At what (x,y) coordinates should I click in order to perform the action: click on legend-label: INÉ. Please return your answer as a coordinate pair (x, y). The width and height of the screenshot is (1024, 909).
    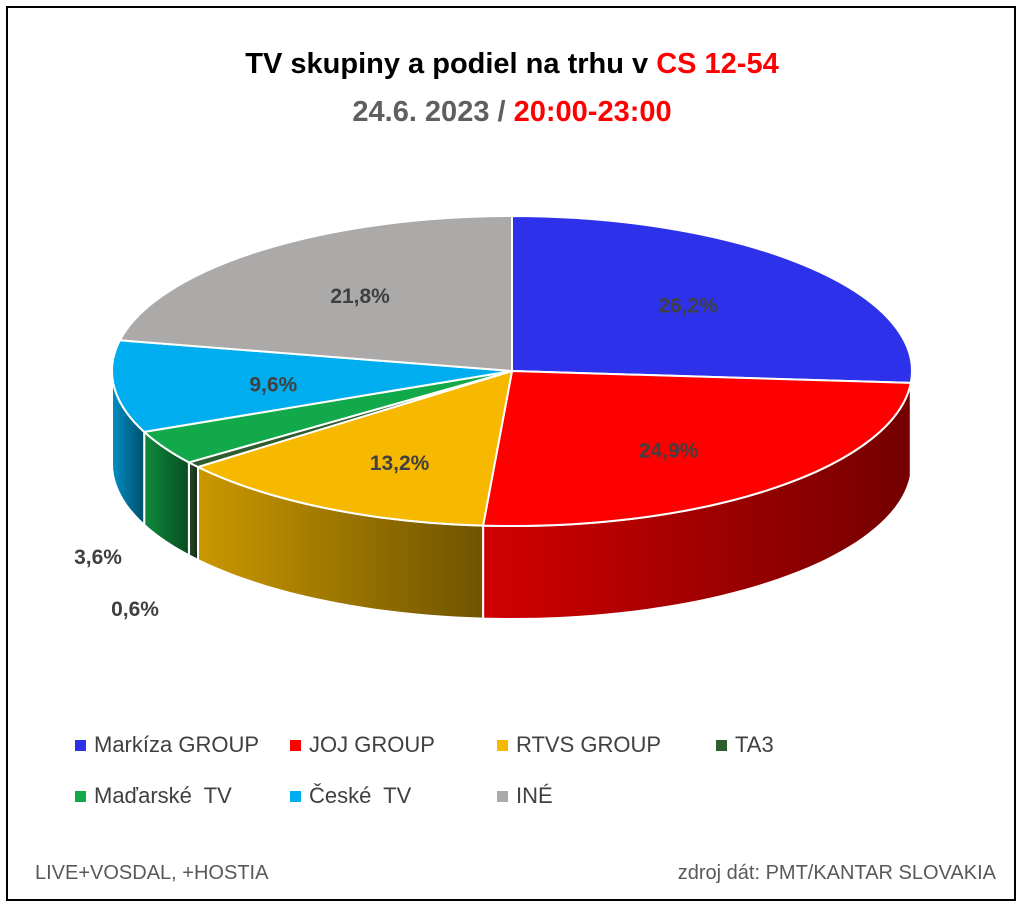
    Looking at the image, I should click on (534, 795).